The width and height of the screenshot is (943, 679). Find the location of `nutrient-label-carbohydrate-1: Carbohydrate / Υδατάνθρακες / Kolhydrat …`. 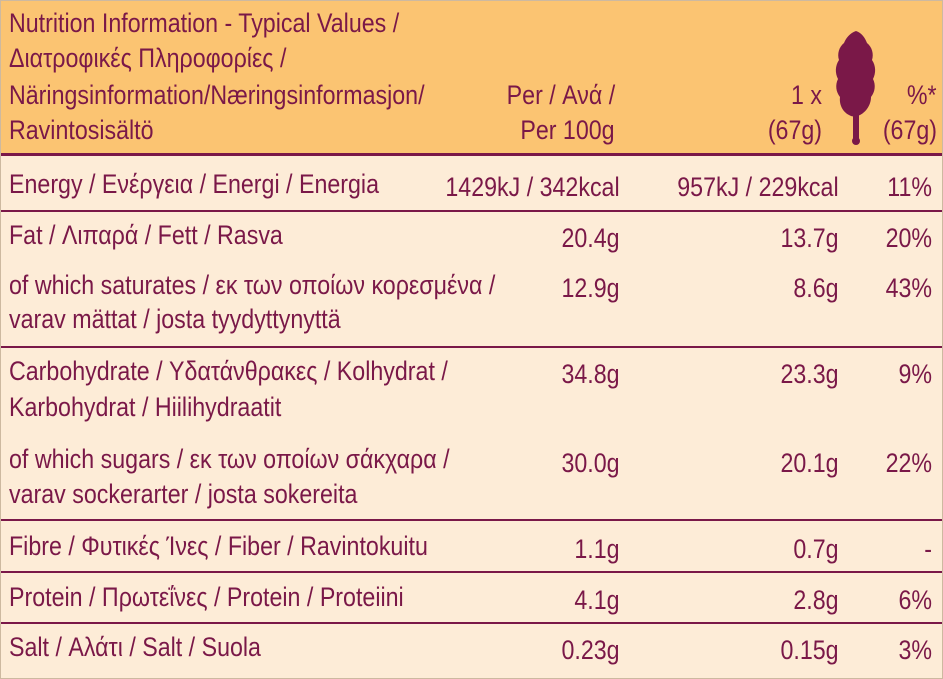

nutrient-label-carbohydrate-1: Carbohydrate / Υδατάνθρακες / Kolhydrat … is located at coordinates (228, 371).